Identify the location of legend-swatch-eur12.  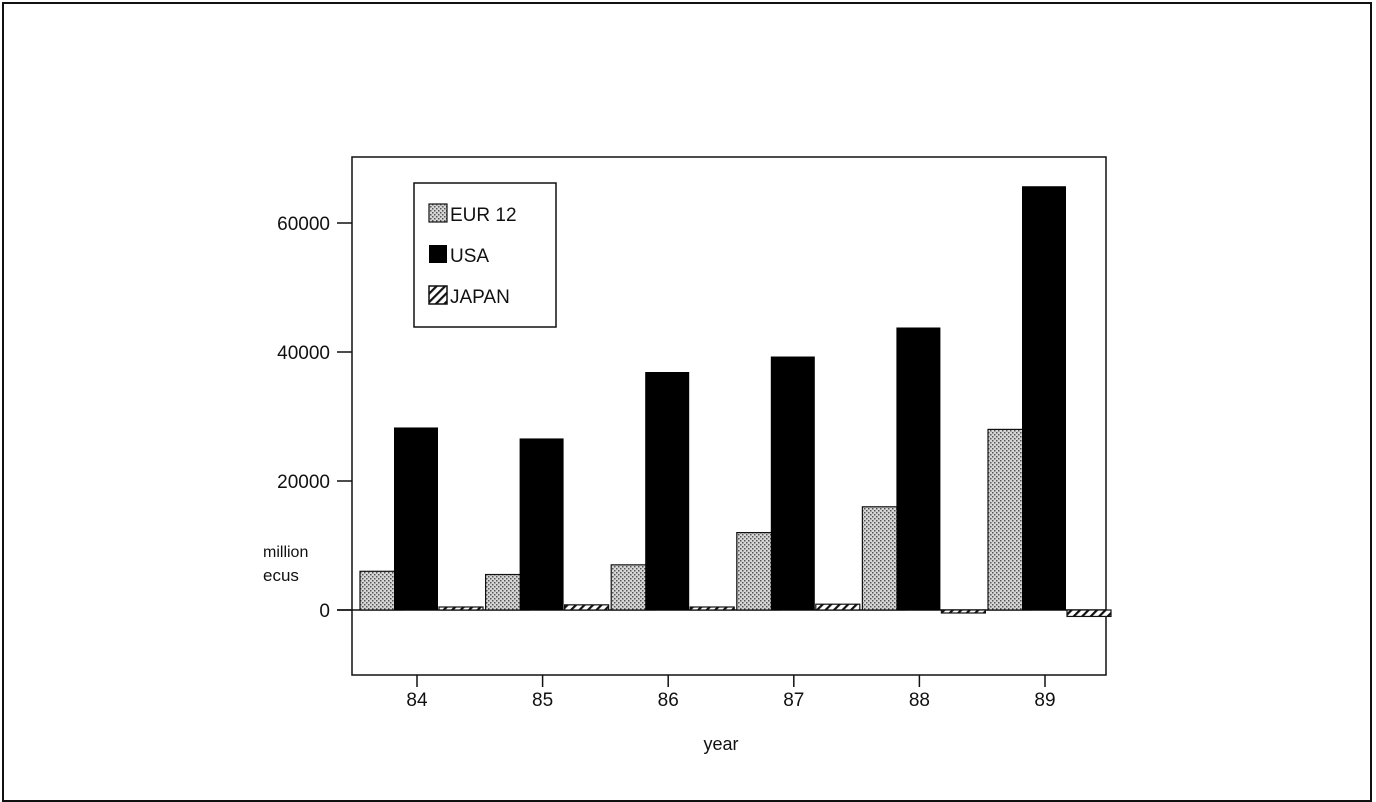
(438, 213).